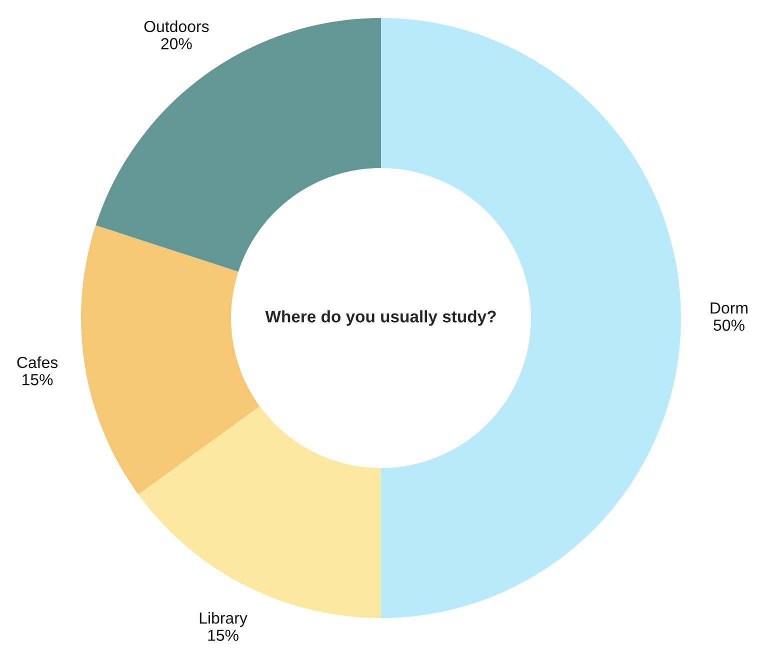  I want to click on slice-label: Cafes, so click(37, 362).